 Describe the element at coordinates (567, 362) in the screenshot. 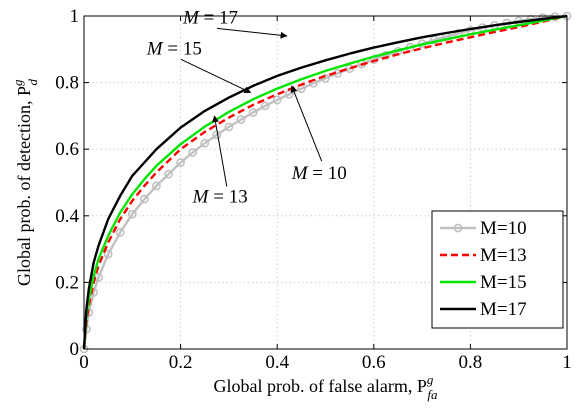

I see `x-tick-label: 1` at that location.